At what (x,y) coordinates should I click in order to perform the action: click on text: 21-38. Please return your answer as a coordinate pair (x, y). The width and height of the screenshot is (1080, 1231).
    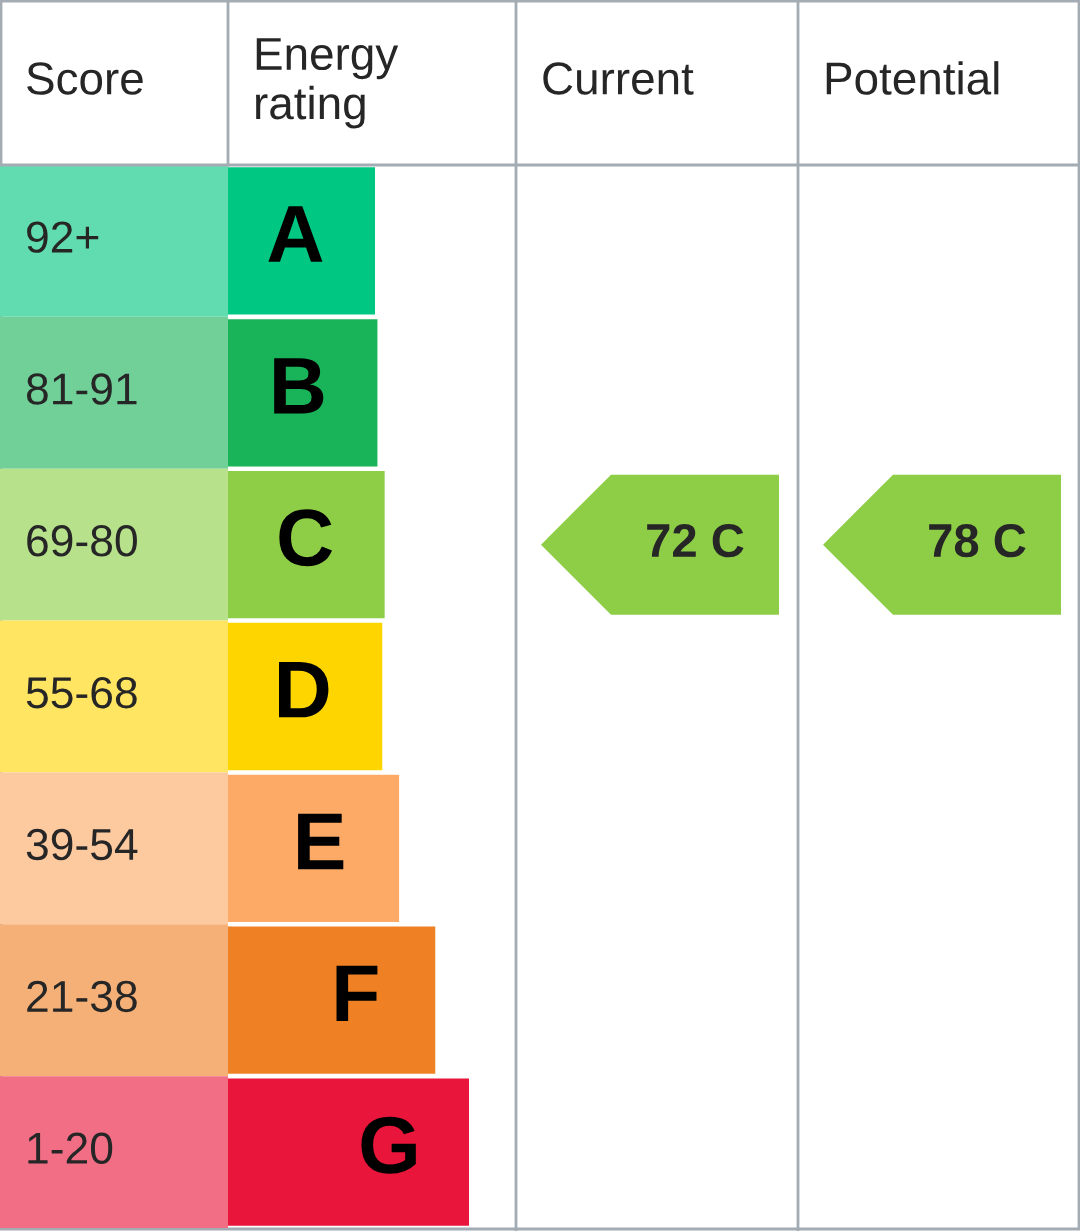
    Looking at the image, I should click on (82, 996).